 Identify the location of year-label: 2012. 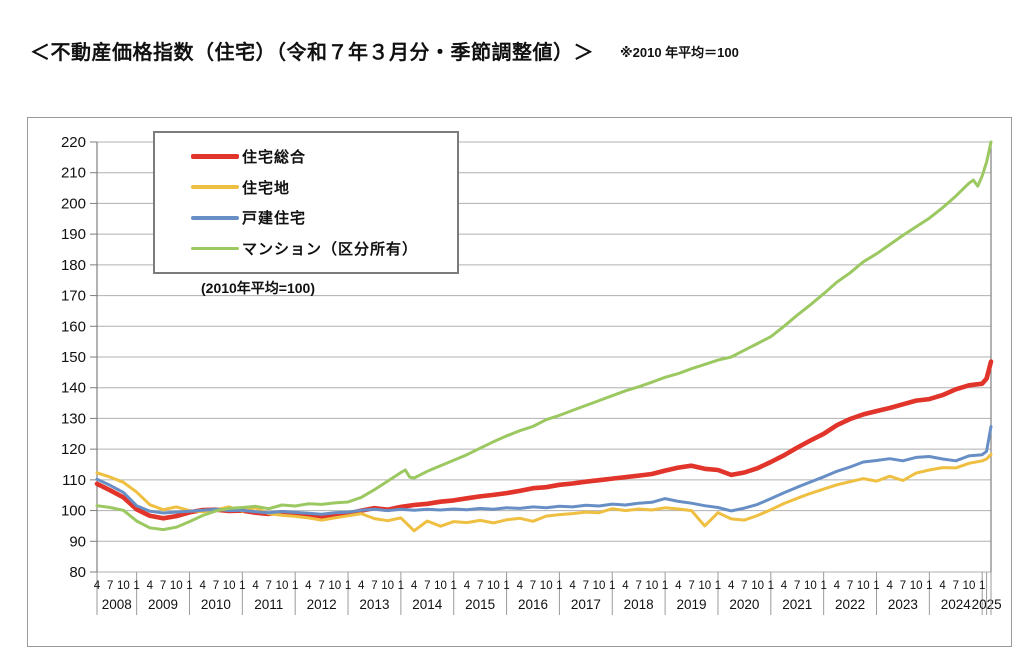
(322, 604).